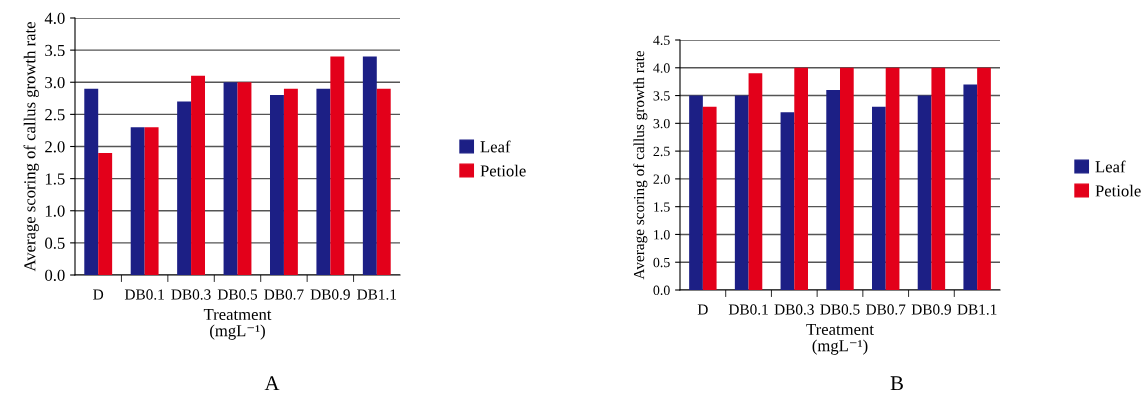  I want to click on y-tick-label: 4.5, so click(661, 40).